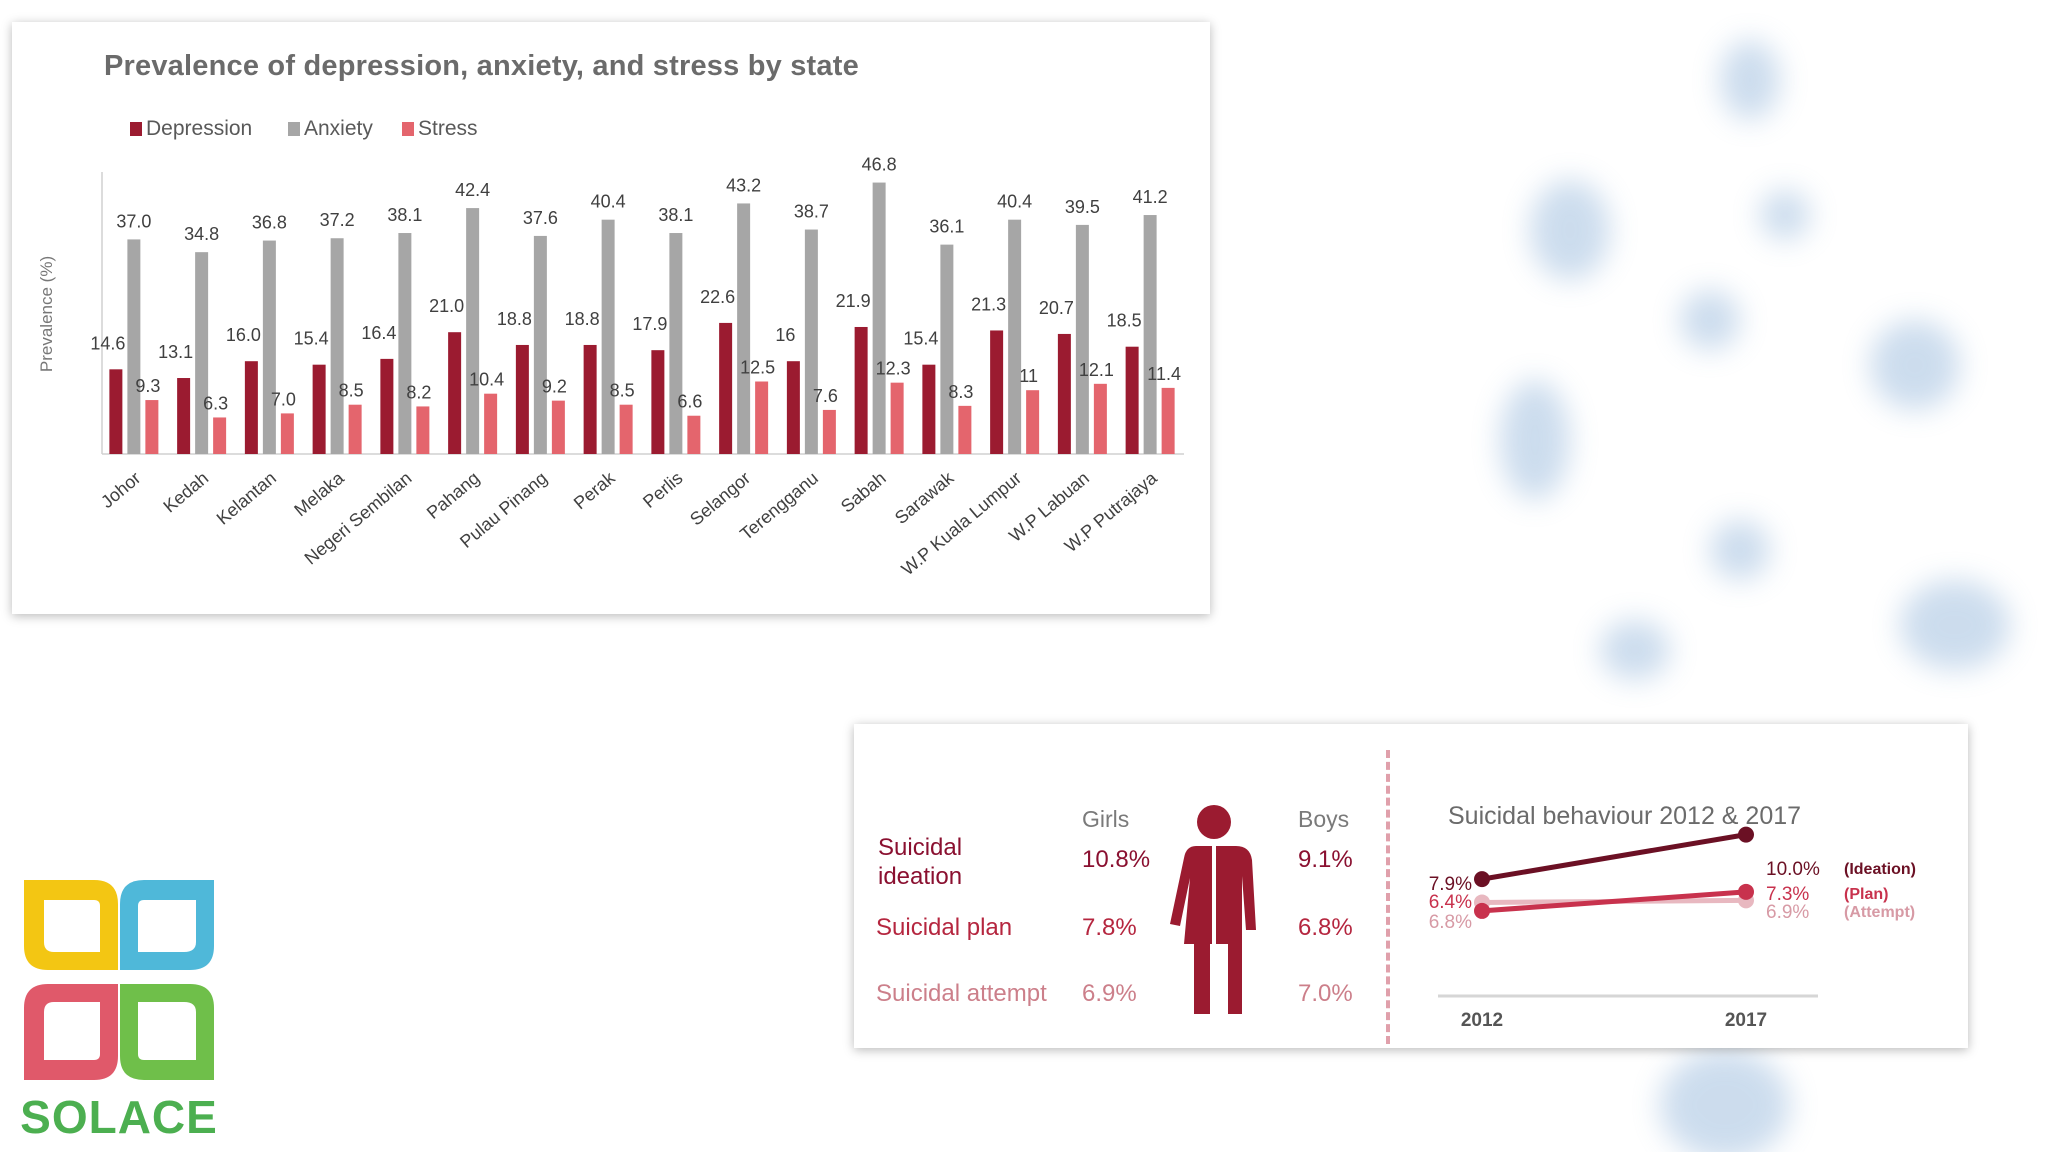 The width and height of the screenshot is (2048, 1152). Describe the element at coordinates (1028, 376) in the screenshot. I see `data-label-stress: 11` at that location.